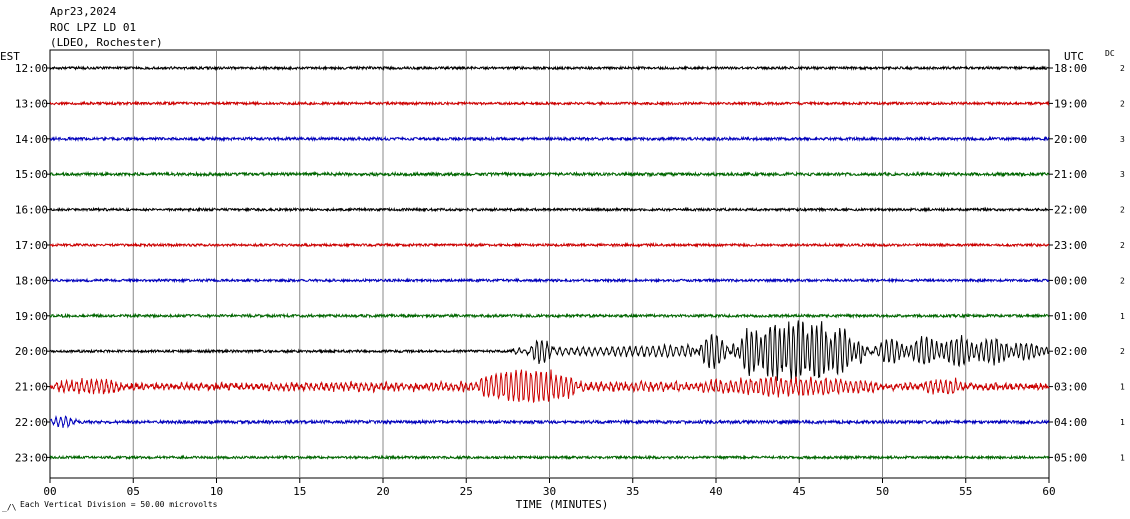 This screenshot has height=519, width=1130. I want to click on est-hour-label: 15:00, so click(31, 174).